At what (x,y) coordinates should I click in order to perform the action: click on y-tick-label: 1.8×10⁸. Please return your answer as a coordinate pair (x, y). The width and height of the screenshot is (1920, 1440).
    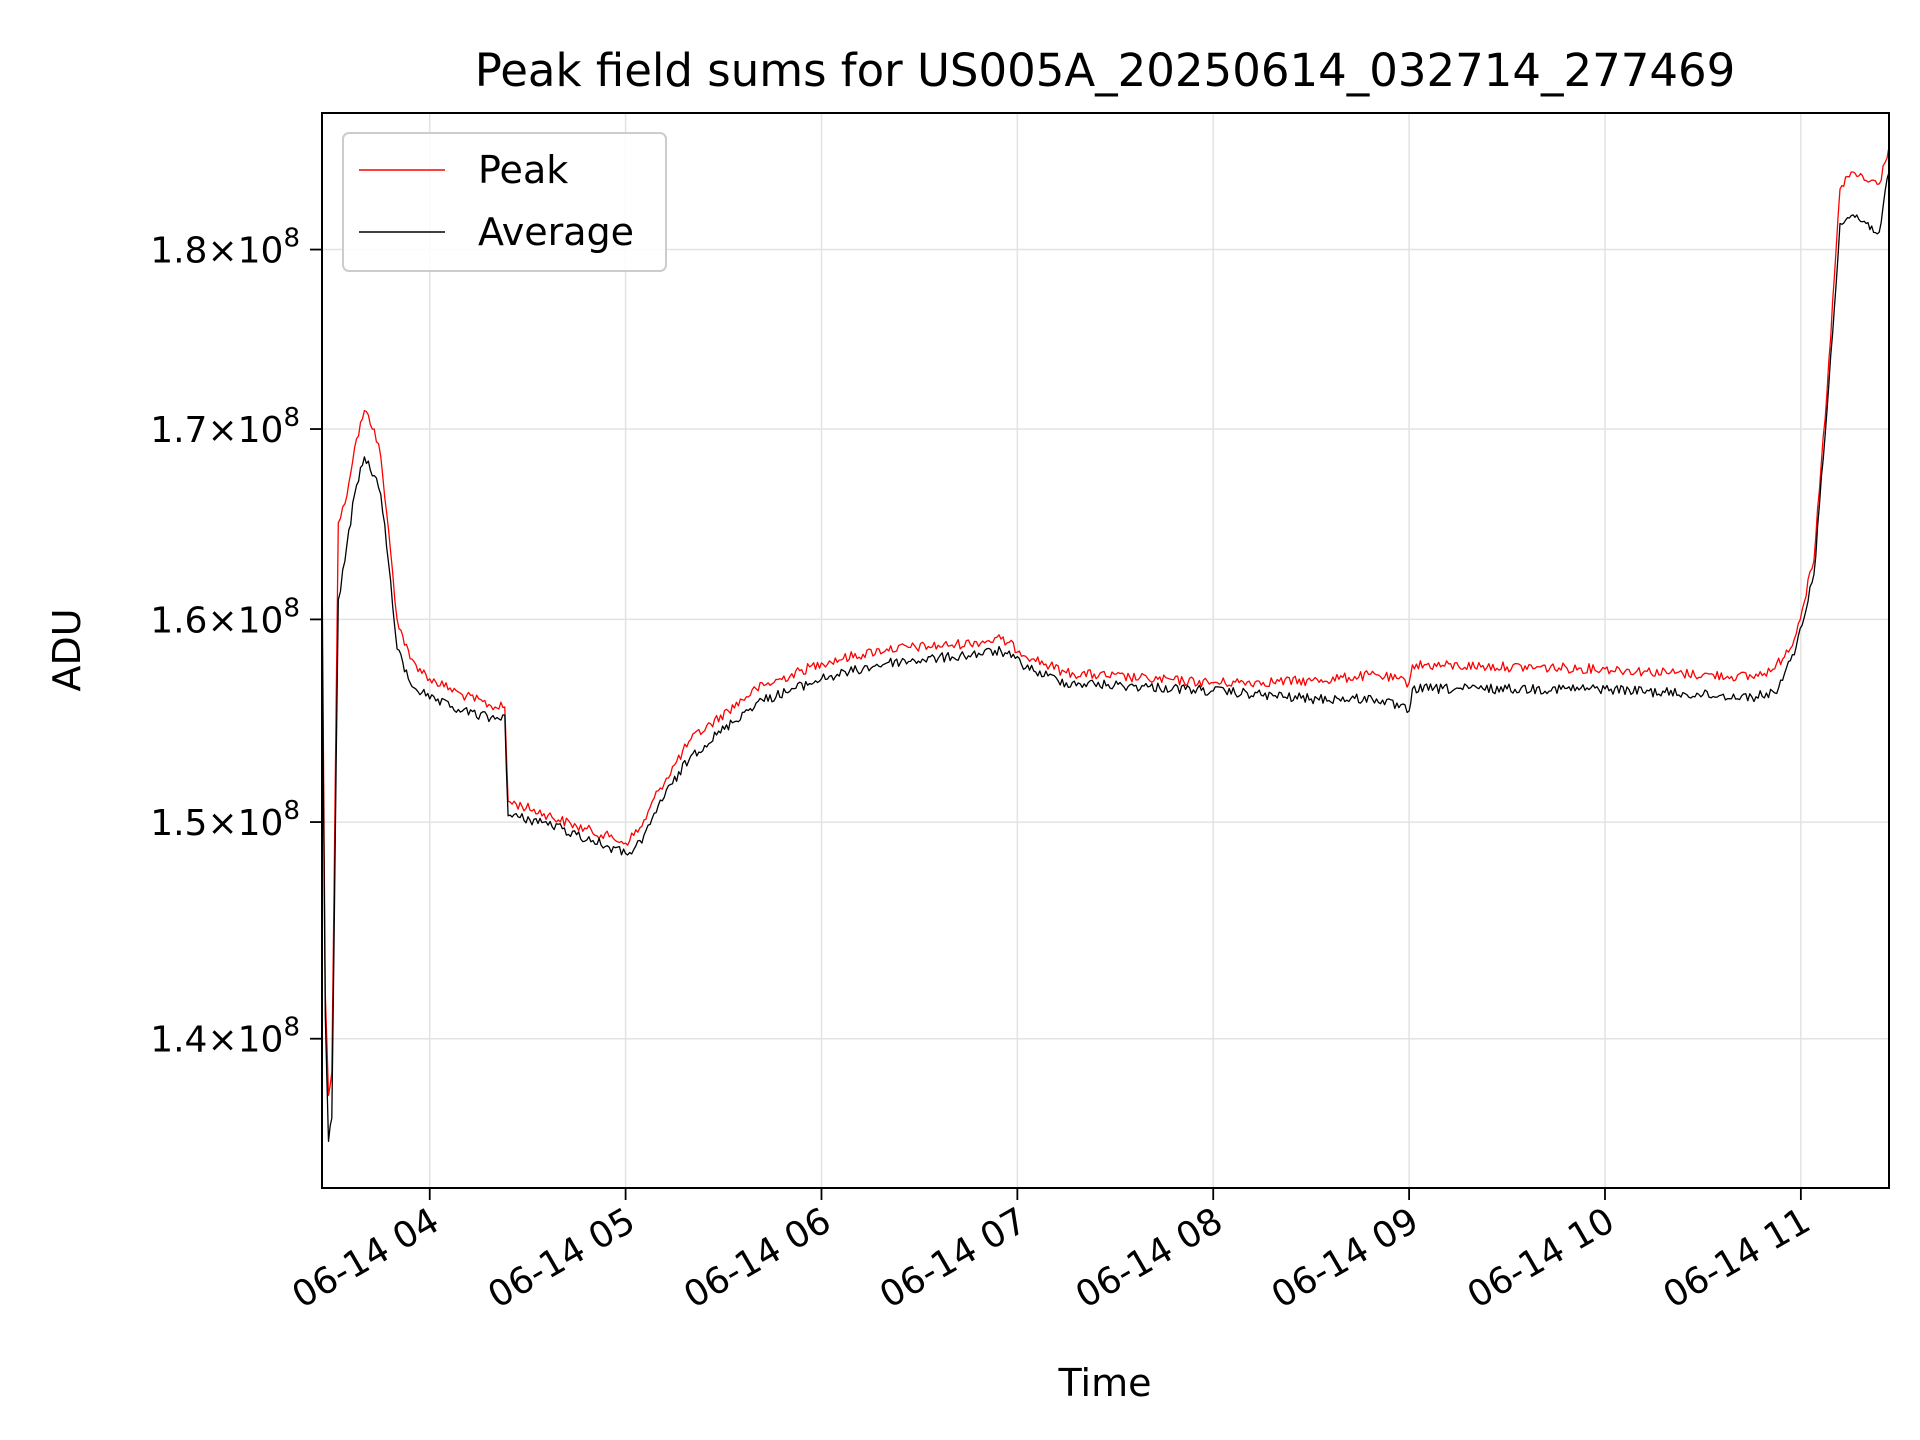
    Looking at the image, I should click on (225, 248).